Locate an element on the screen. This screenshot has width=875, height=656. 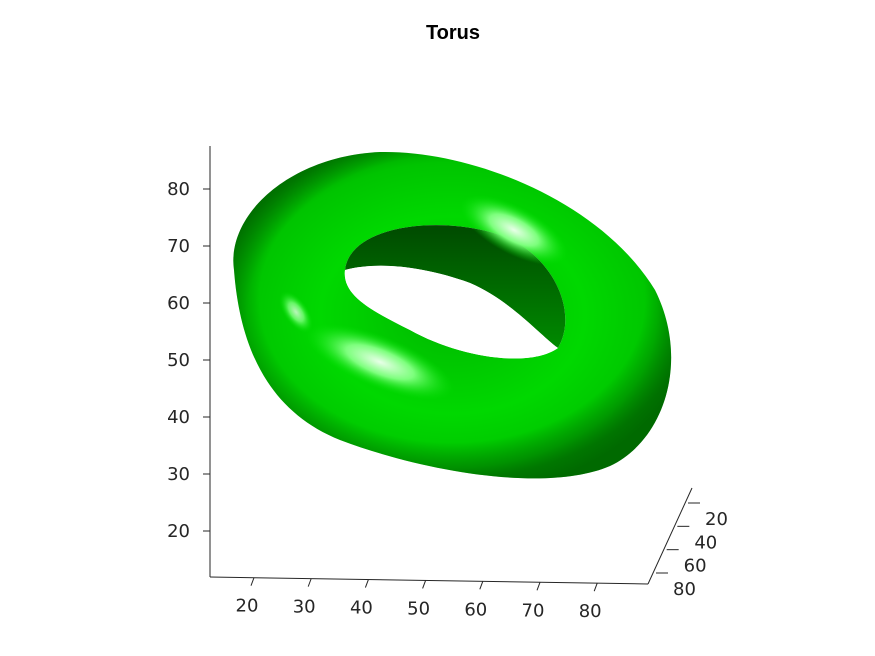
specular-highlight-upper is located at coordinates (514, 230).